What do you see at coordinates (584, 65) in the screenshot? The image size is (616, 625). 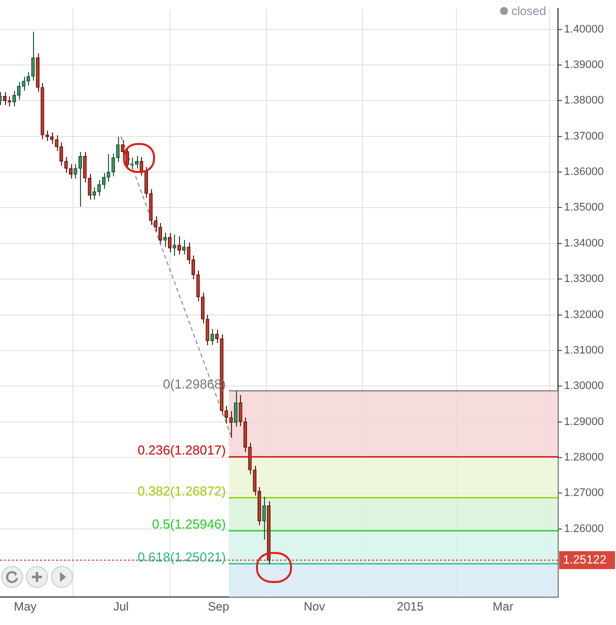 I see `y-tick-label: 1.39000` at bounding box center [584, 65].